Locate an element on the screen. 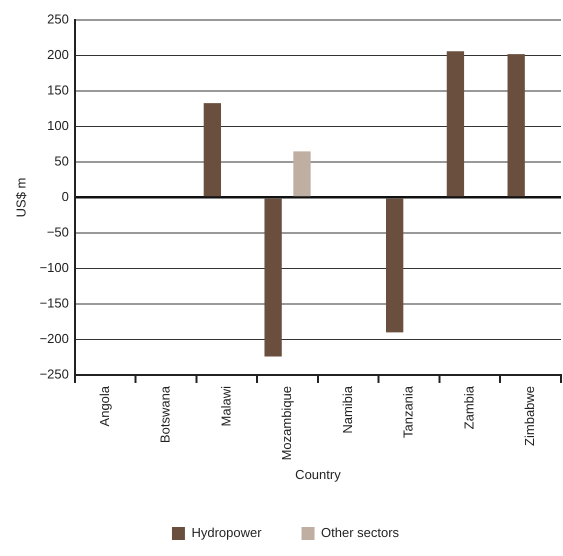  y-tick-label: −250 is located at coordinates (54, 374).